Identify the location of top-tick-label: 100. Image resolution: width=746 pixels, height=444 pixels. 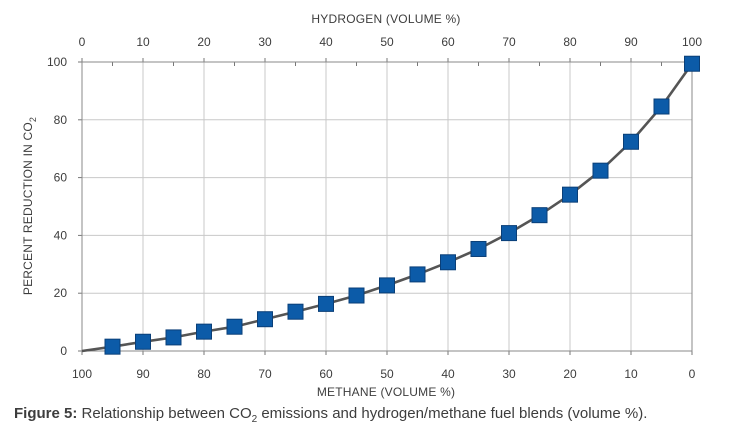
(692, 42).